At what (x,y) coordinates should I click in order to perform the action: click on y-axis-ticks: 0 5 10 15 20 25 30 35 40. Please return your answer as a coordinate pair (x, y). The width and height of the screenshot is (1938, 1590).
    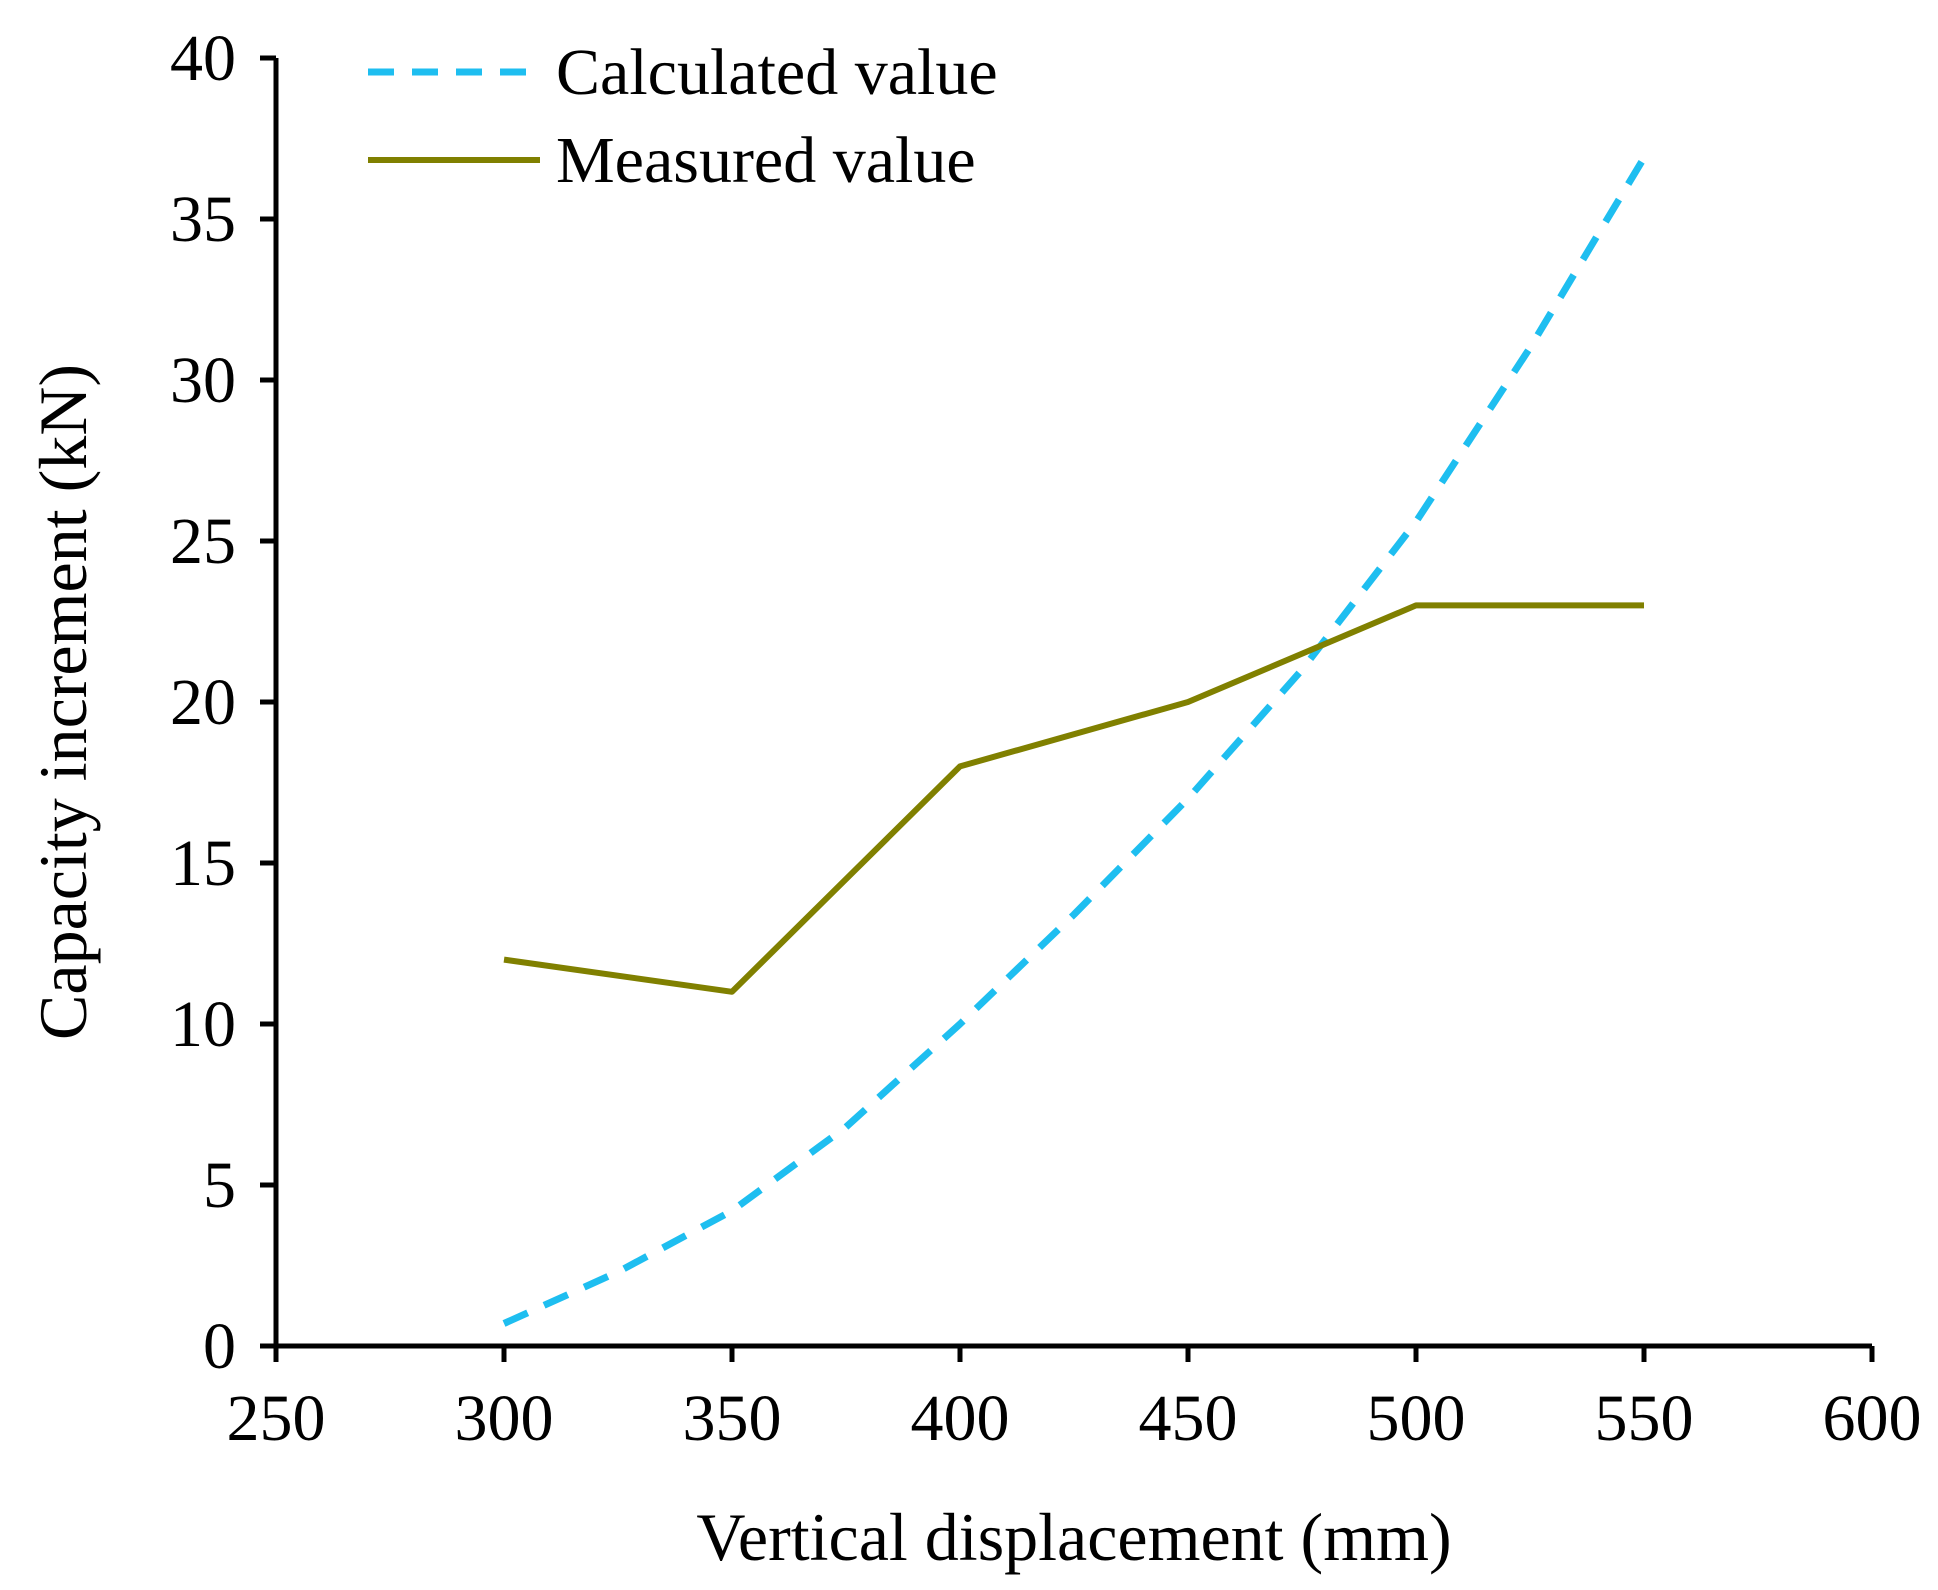
    Looking at the image, I should click on (223, 702).